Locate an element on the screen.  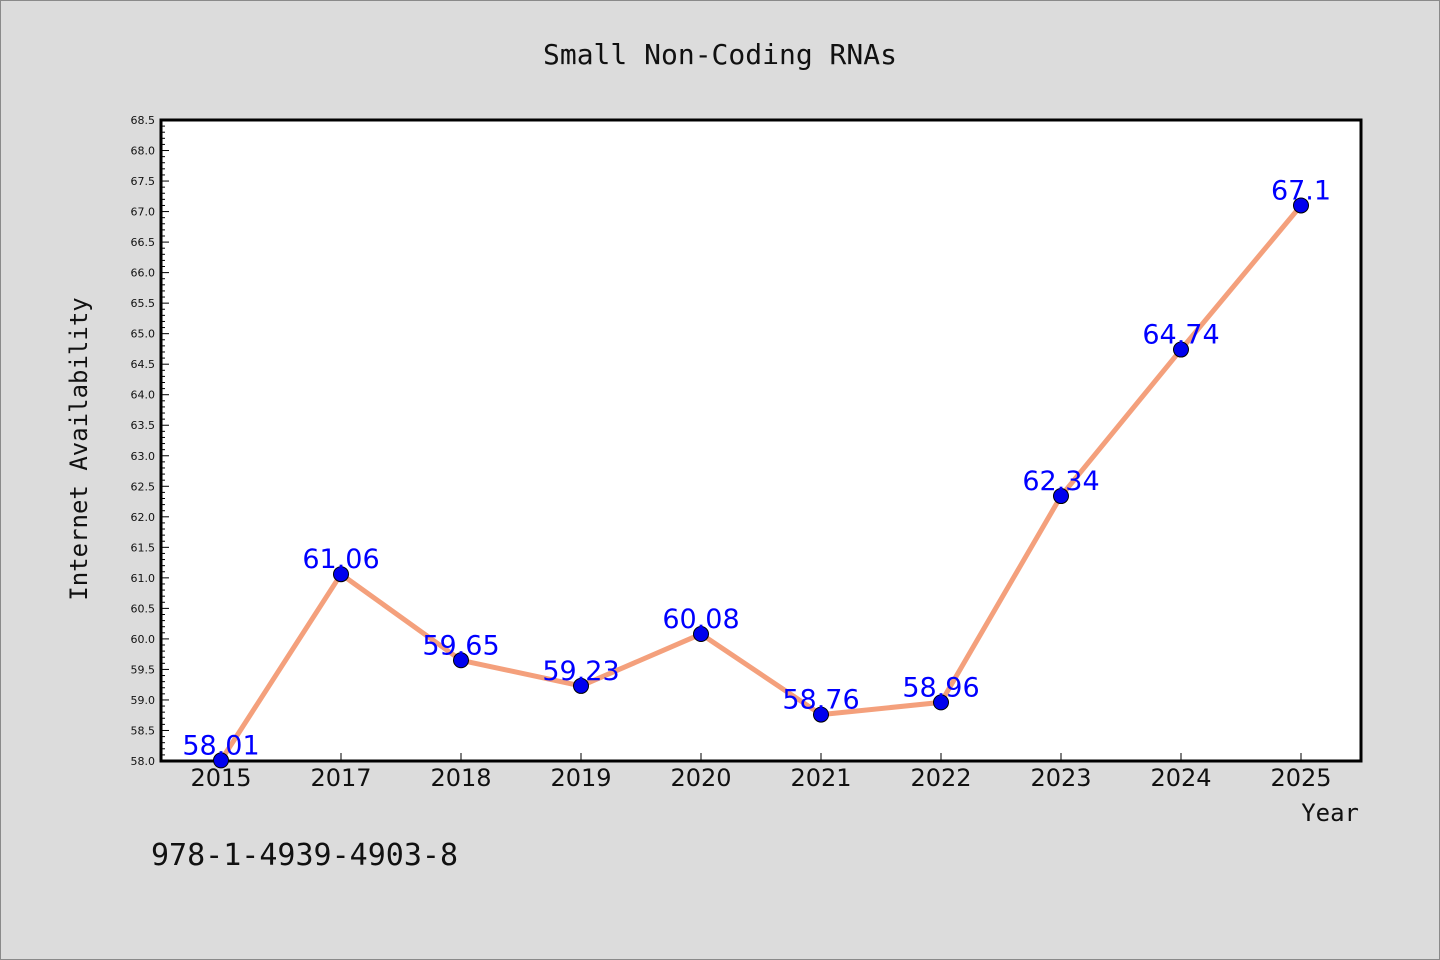
data-label: 58.76 is located at coordinates (820, 700).